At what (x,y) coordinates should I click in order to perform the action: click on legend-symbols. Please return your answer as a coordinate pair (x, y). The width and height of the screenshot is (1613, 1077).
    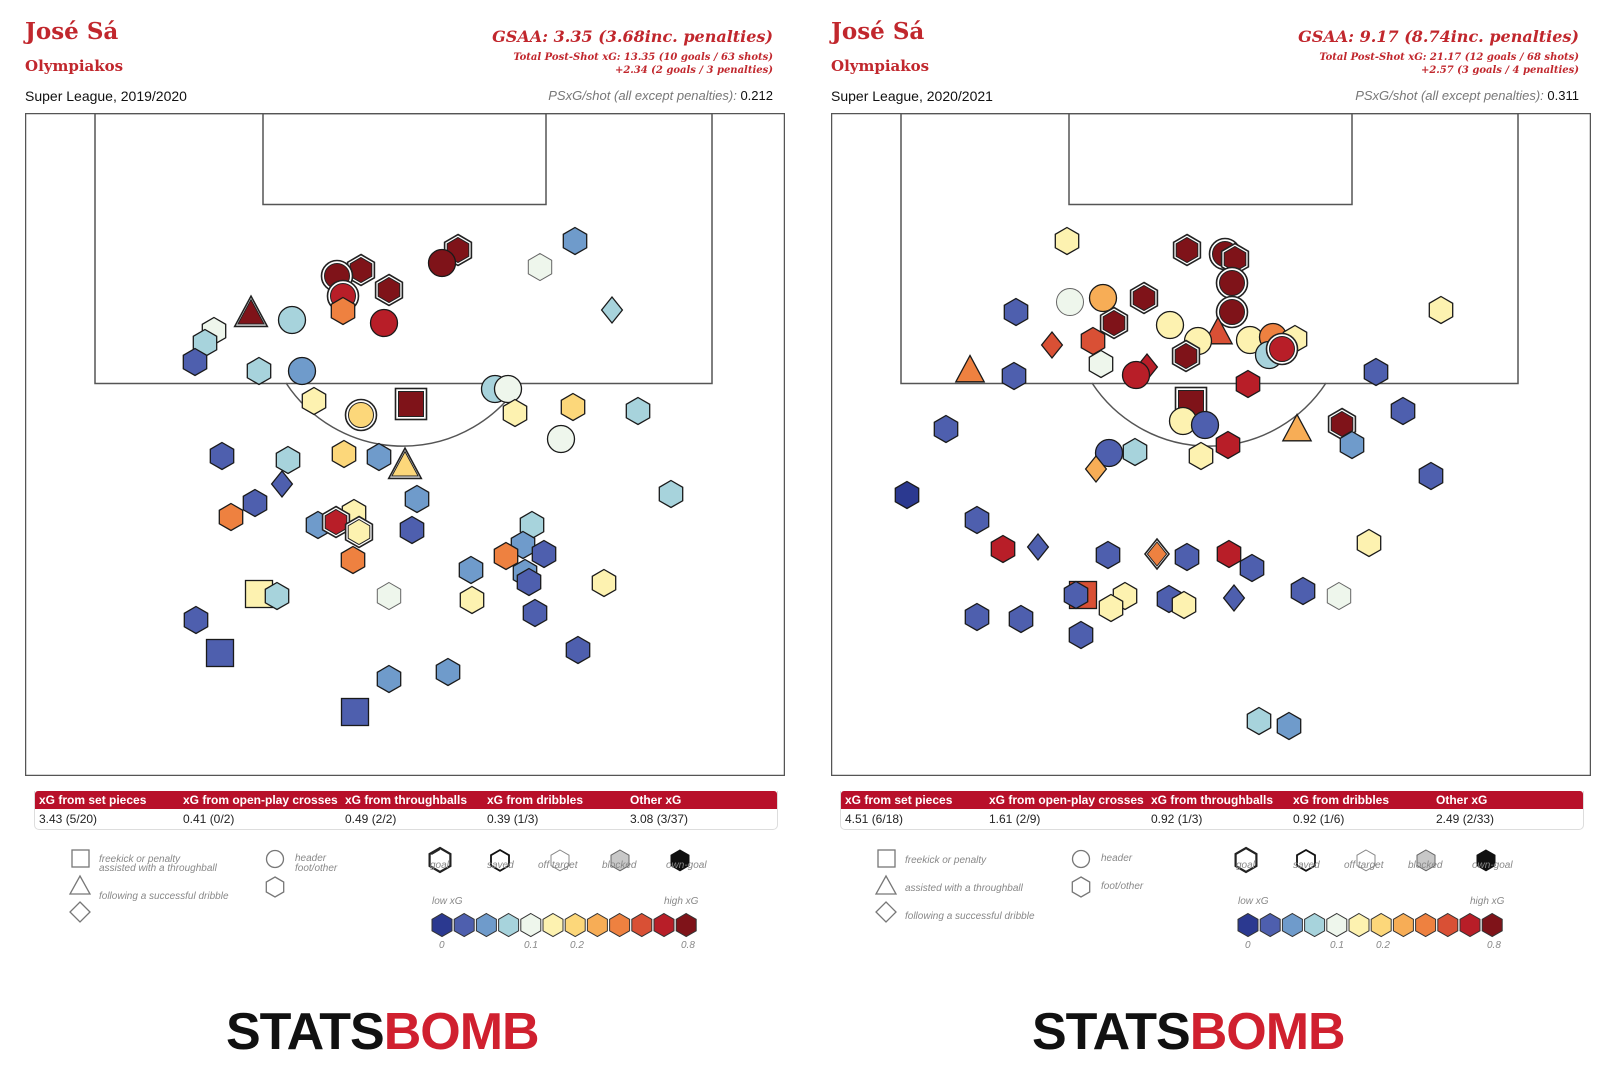
    Looking at the image, I should click on (1188, 892).